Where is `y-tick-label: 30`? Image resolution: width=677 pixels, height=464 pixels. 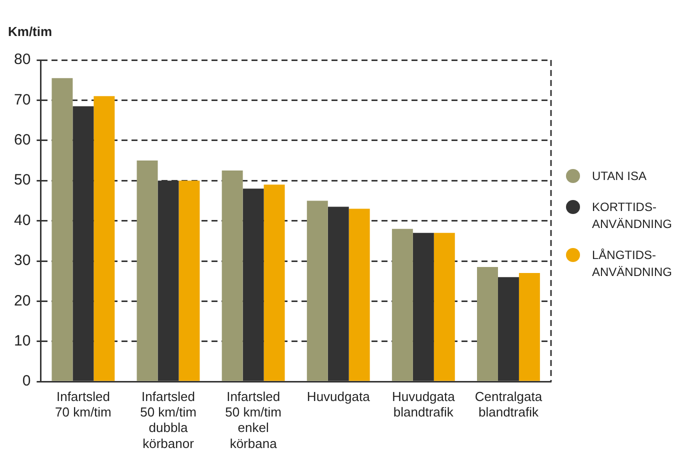
y-tick-label: 30 is located at coordinates (22, 261).